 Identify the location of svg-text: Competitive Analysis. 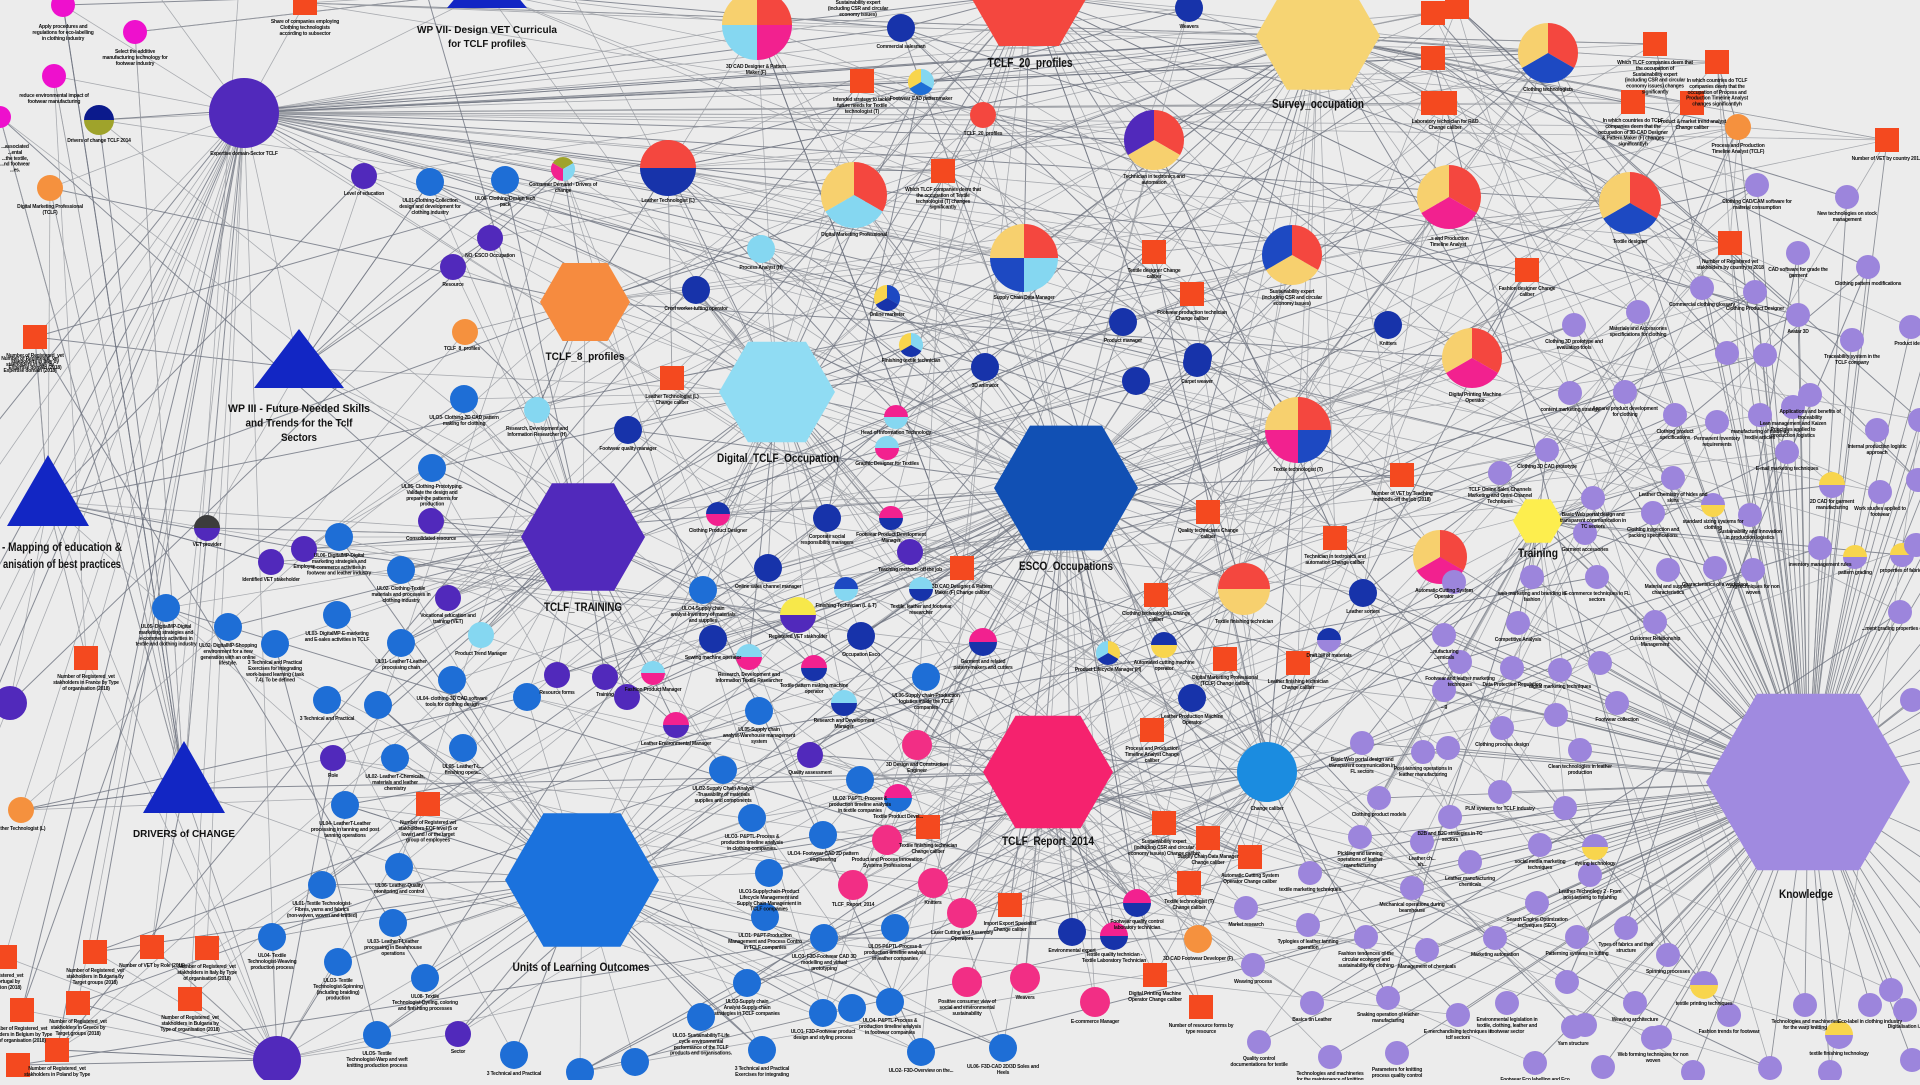
(1518, 640).